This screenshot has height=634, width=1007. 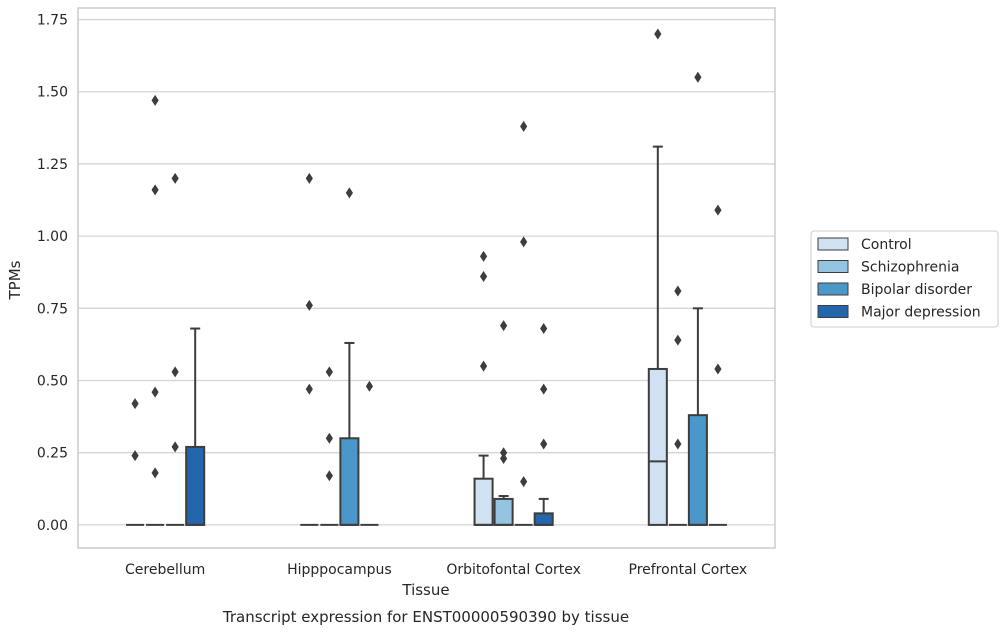 I want to click on x-tick-label: Orbitofontal Cortex, so click(x=513, y=570).